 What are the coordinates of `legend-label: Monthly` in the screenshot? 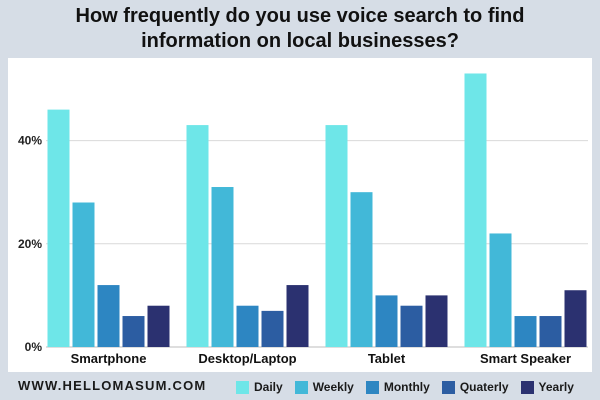 It's located at (406, 387).